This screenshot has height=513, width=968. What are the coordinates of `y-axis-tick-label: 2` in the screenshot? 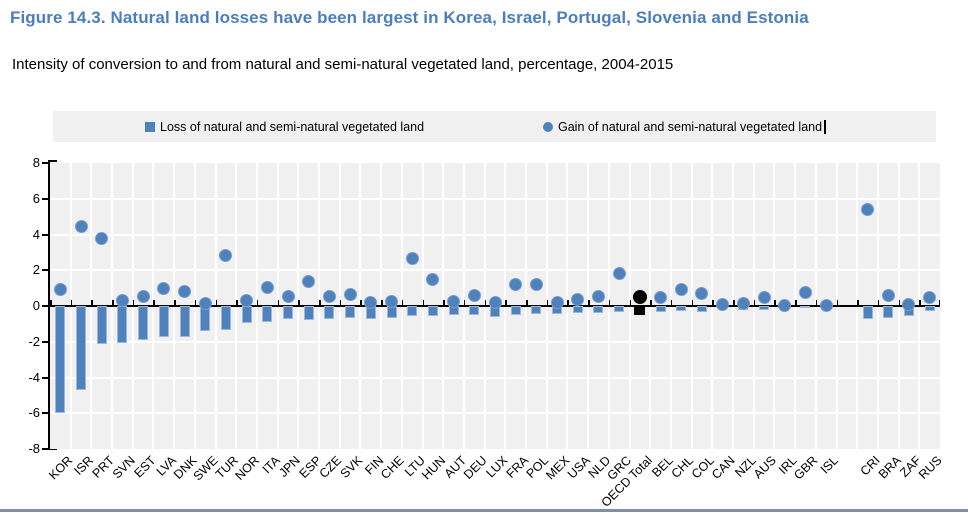 It's located at (36, 270).